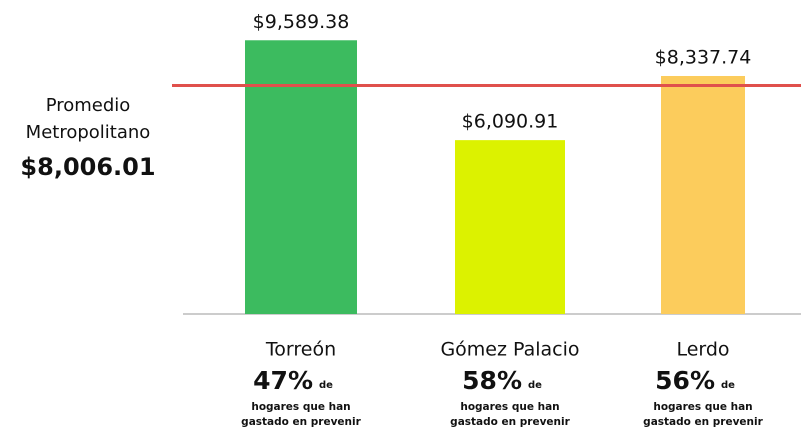 The height and width of the screenshot is (433, 801). What do you see at coordinates (88, 132) in the screenshot?
I see `reference-label: Metropolitano` at bounding box center [88, 132].